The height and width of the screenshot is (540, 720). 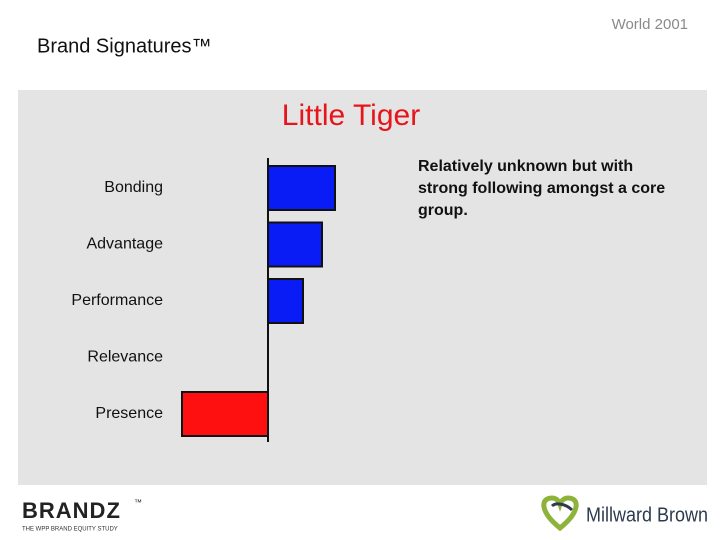 I want to click on annotation-line: Relatively unknown but with, so click(x=525, y=166).